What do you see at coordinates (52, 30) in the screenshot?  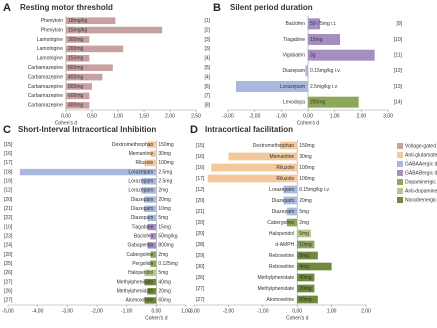 I see `category-label: Phenytoin` at bounding box center [52, 30].